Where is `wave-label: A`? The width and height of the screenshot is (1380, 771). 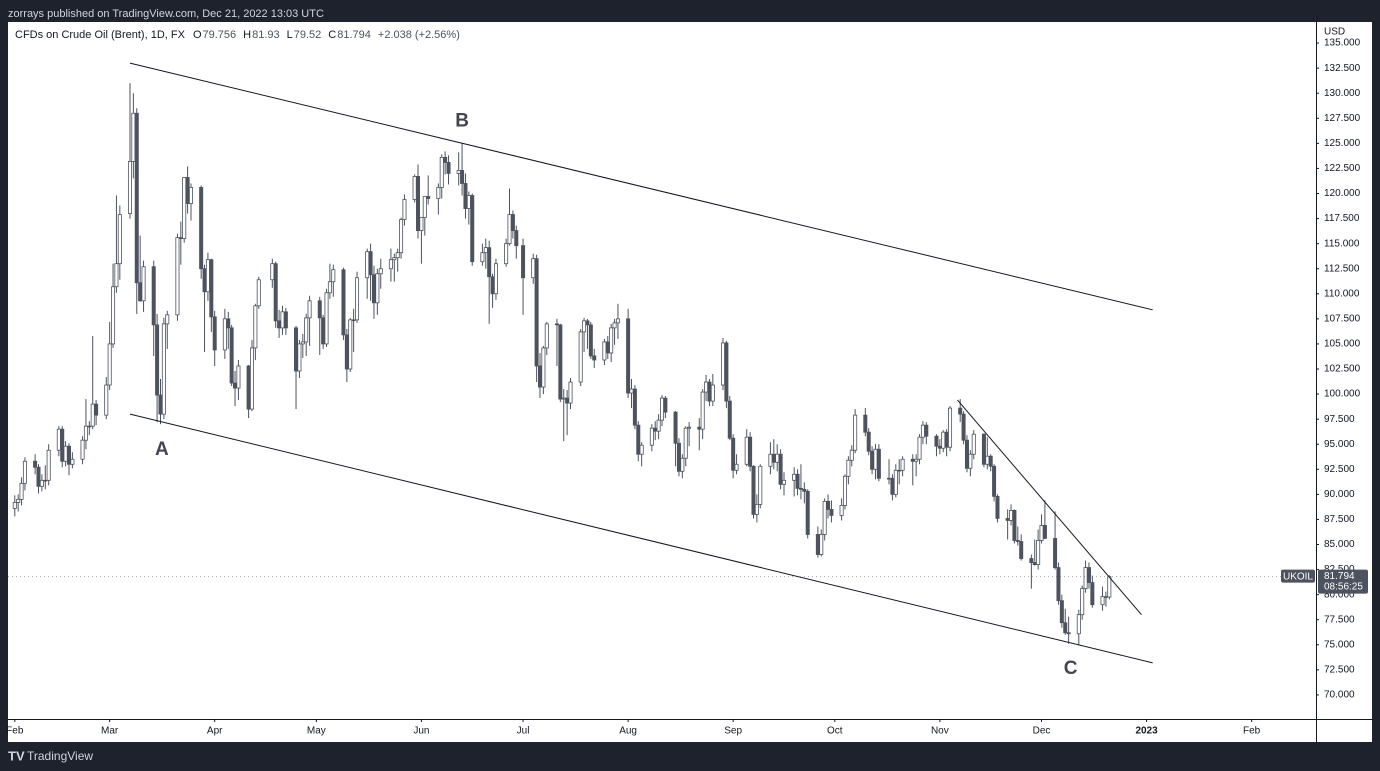 wave-label: A is located at coordinates (162, 449).